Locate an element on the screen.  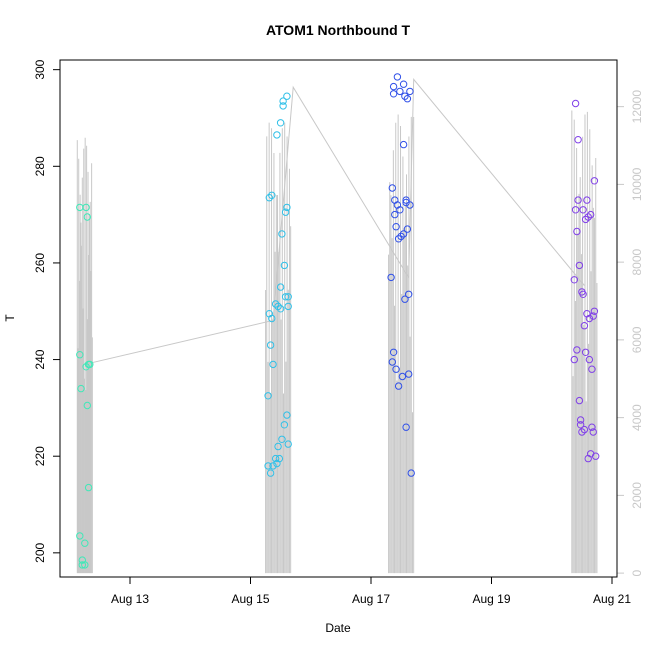
x-tick-label: Aug 15 is located at coordinates (250, 599).